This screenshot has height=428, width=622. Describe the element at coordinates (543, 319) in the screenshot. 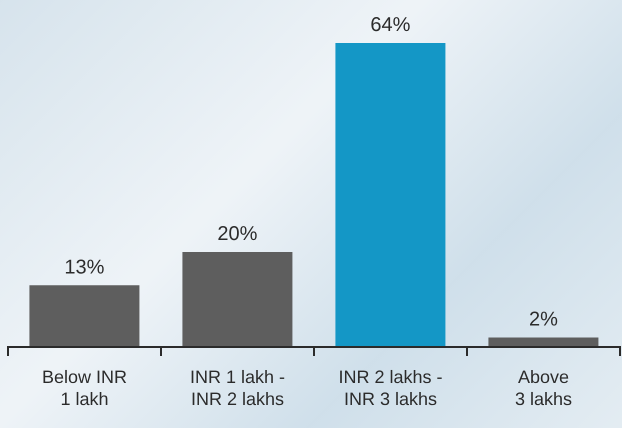

I see `data-label: 2%` at that location.